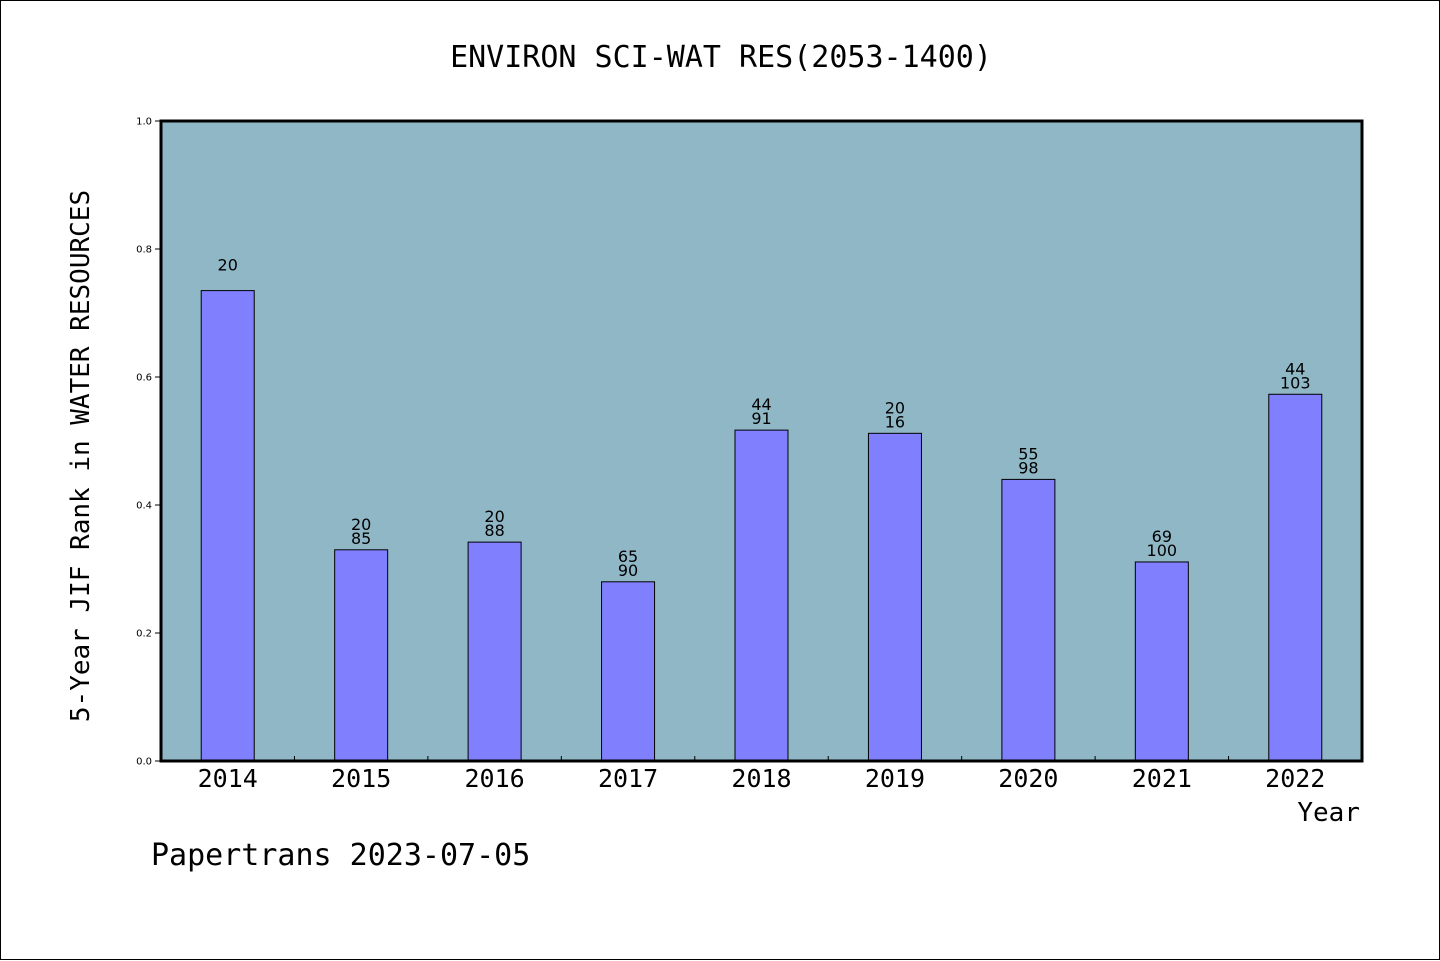  Describe the element at coordinates (361, 538) in the screenshot. I see `data-label-2015-bottom: 85` at that location.